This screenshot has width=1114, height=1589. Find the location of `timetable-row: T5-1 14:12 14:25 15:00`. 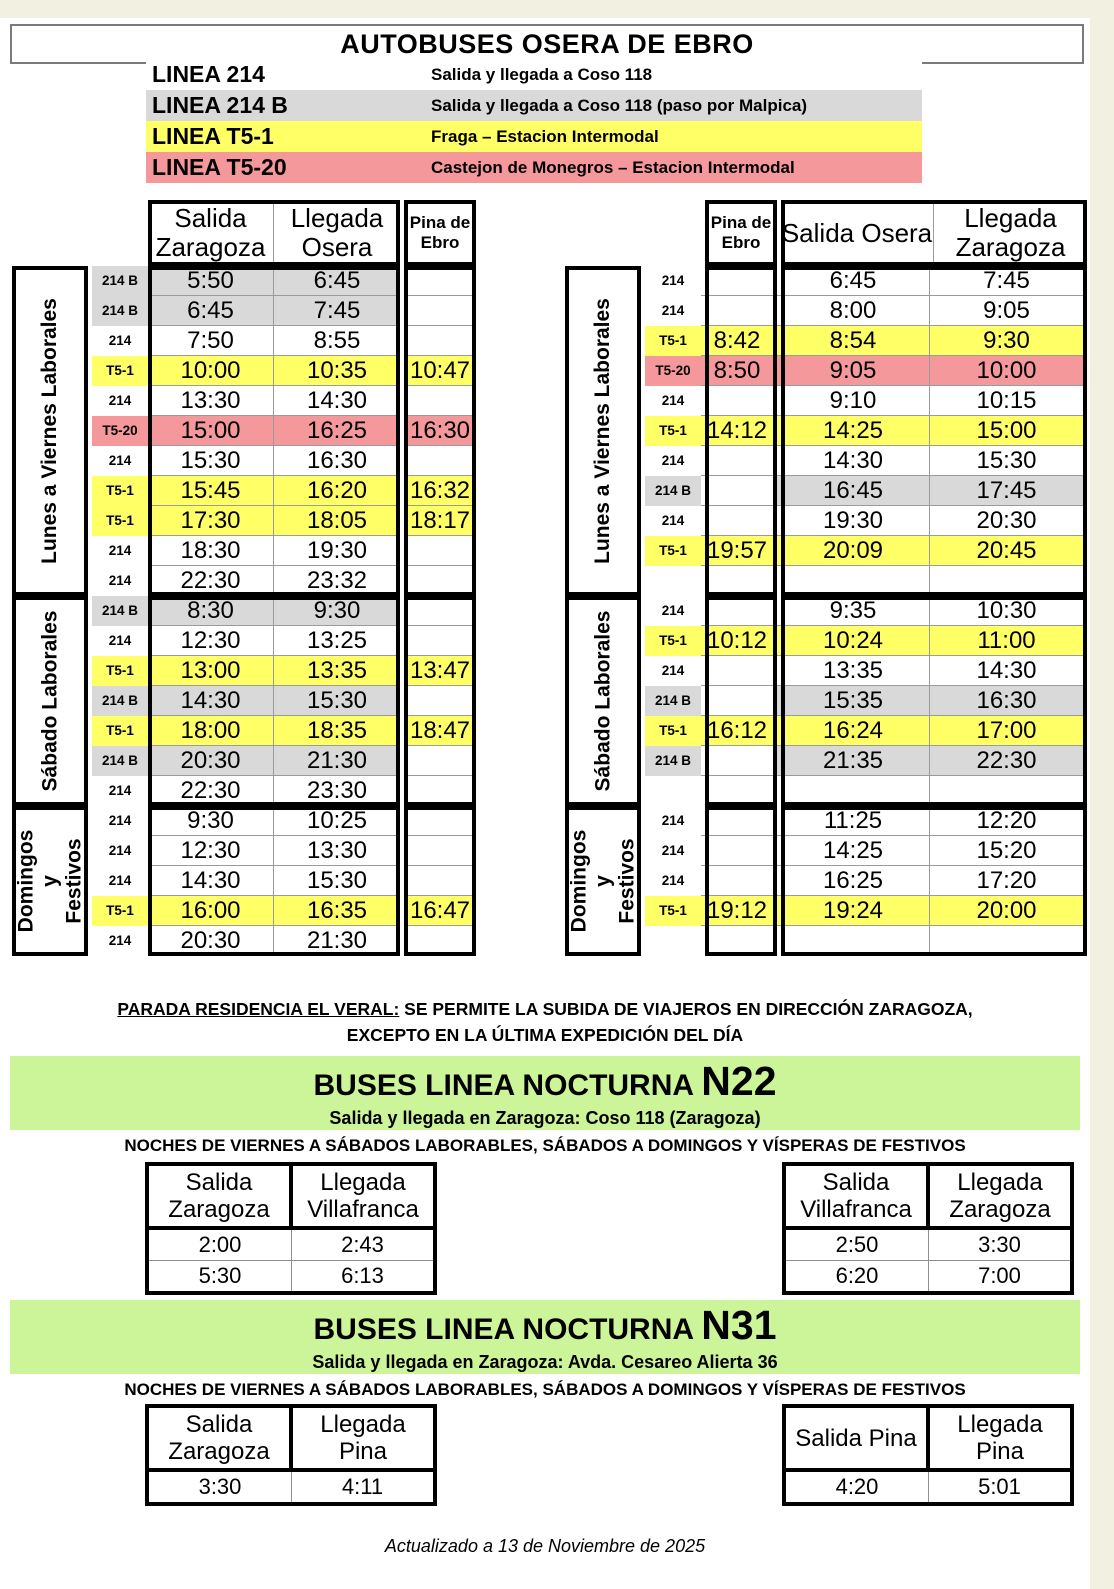

timetable-row: T5-1 14:12 14:25 15:00 is located at coordinates (864, 431).